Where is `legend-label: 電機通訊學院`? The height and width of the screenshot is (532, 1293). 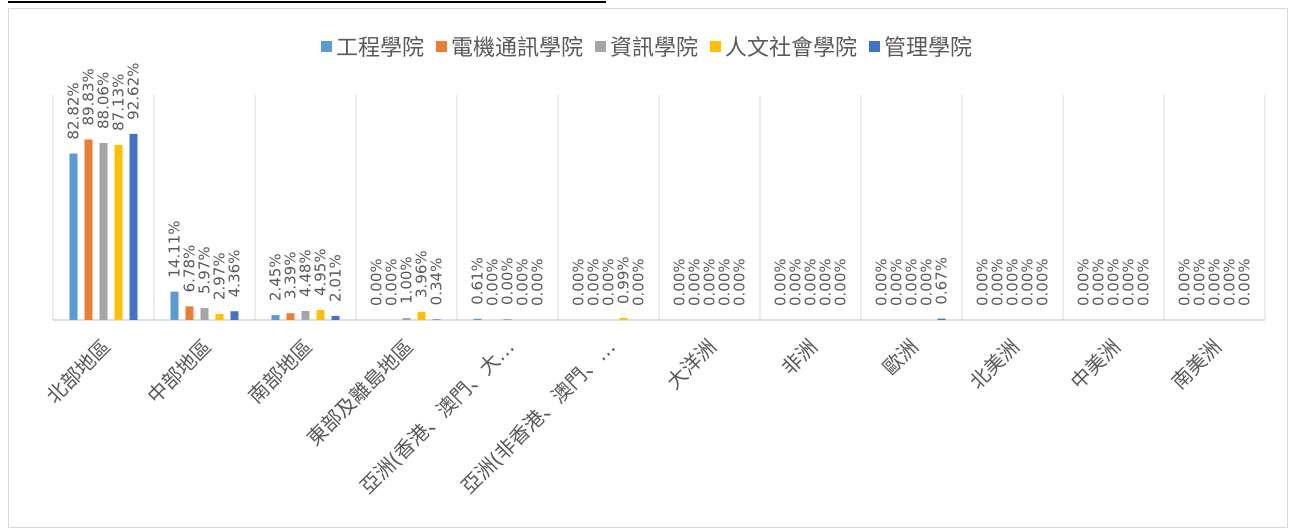
legend-label: 電機通訊學院 is located at coordinates (516, 48).